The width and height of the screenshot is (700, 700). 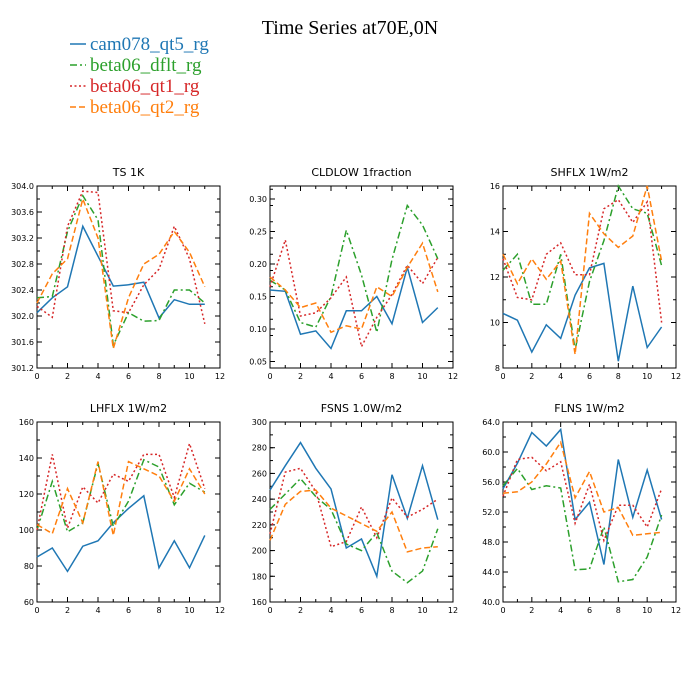 What do you see at coordinates (258, 264) in the screenshot?
I see `y-tick-label: 0.20` at bounding box center [258, 264].